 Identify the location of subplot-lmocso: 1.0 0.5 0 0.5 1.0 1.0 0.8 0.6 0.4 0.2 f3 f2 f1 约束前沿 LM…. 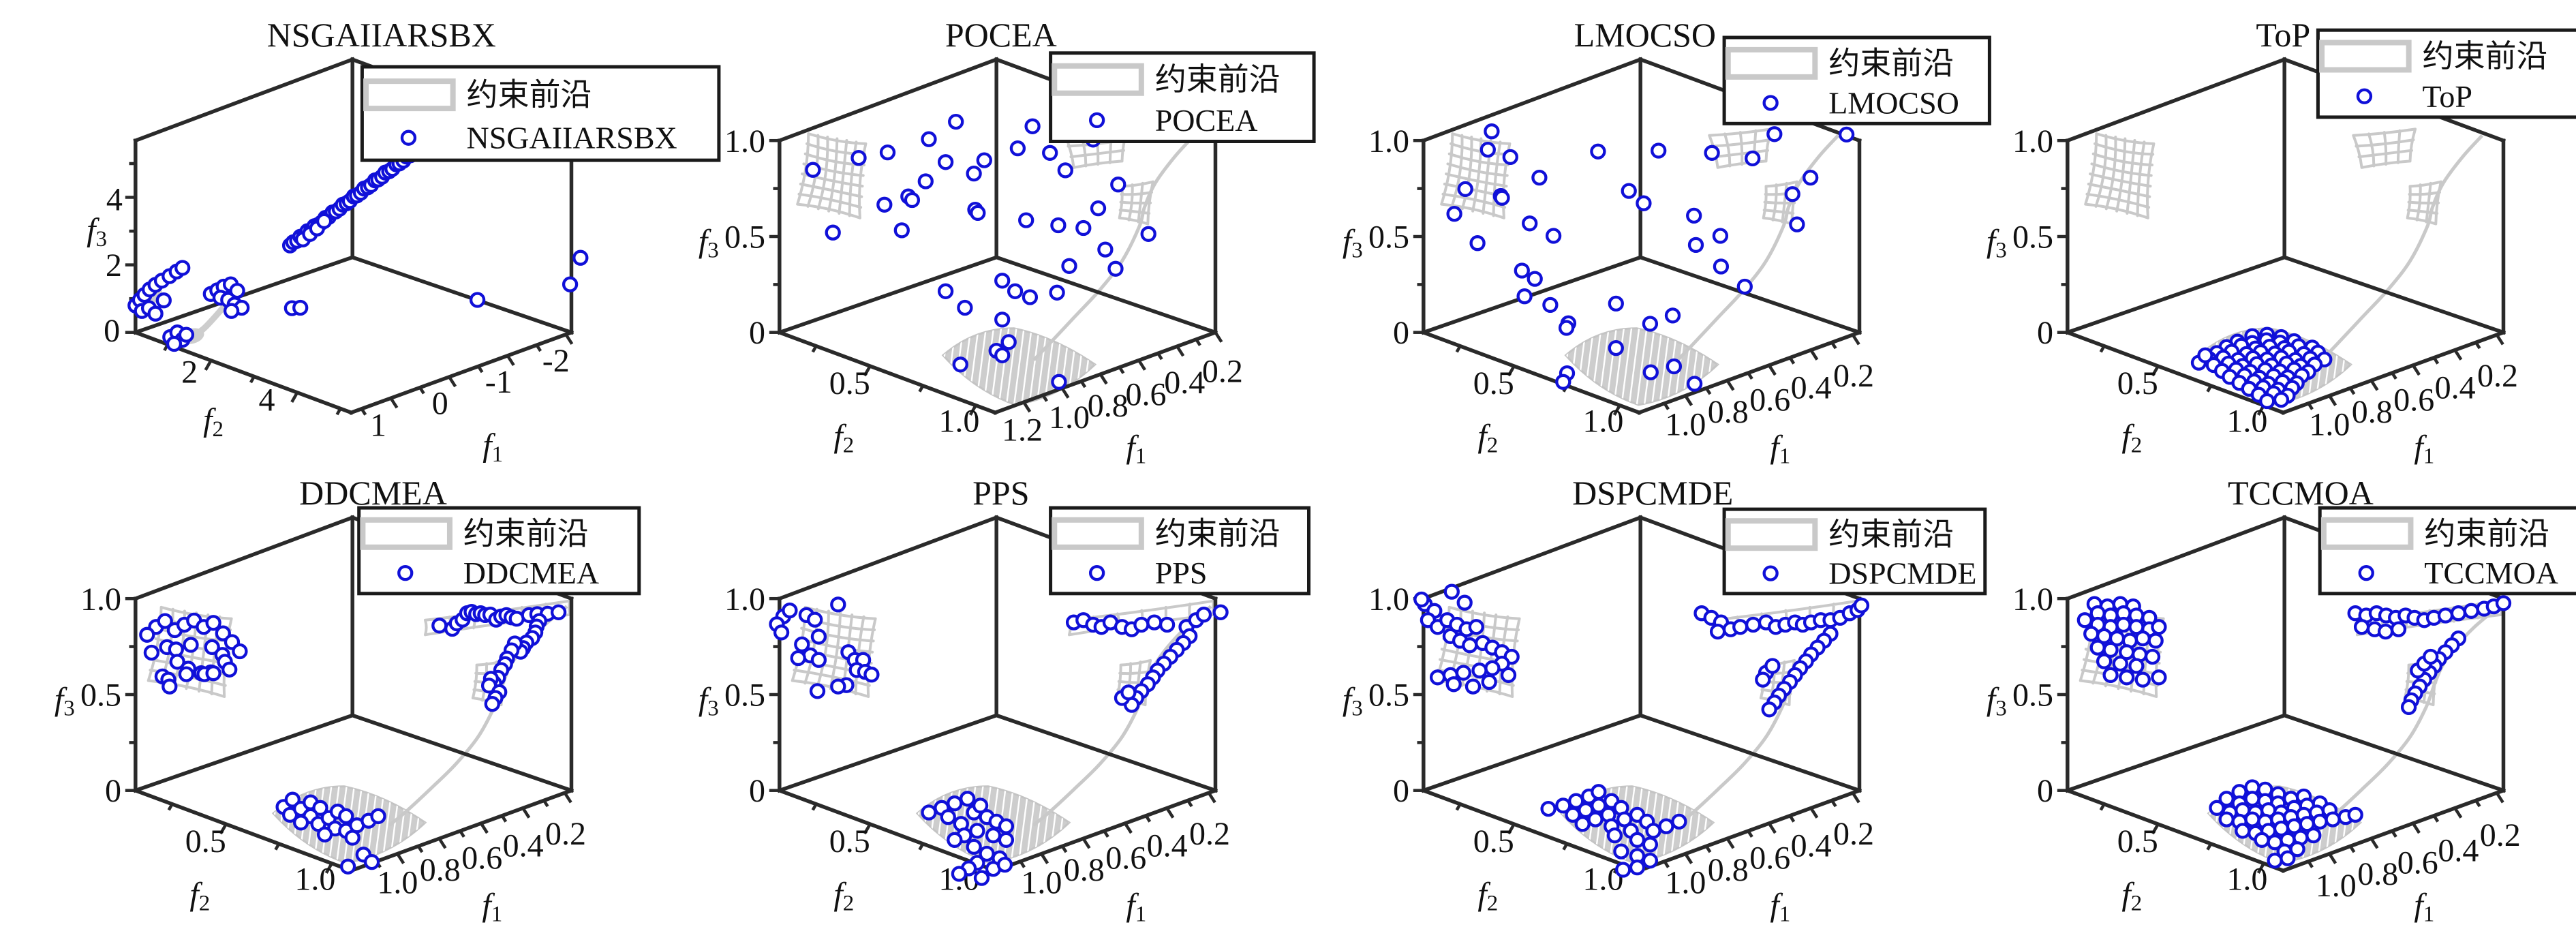
(1653, 240).